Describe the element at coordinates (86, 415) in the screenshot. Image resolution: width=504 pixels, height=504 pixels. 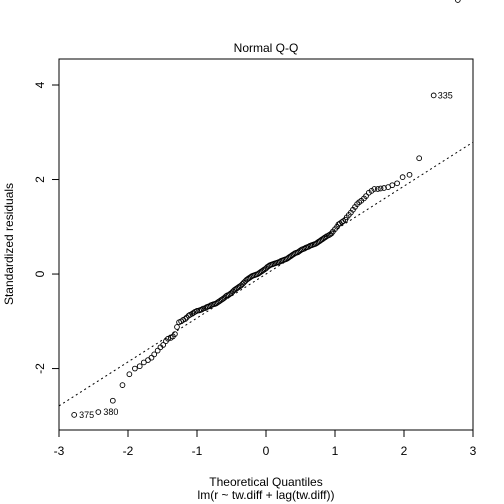
I see `point-label: 375` at that location.